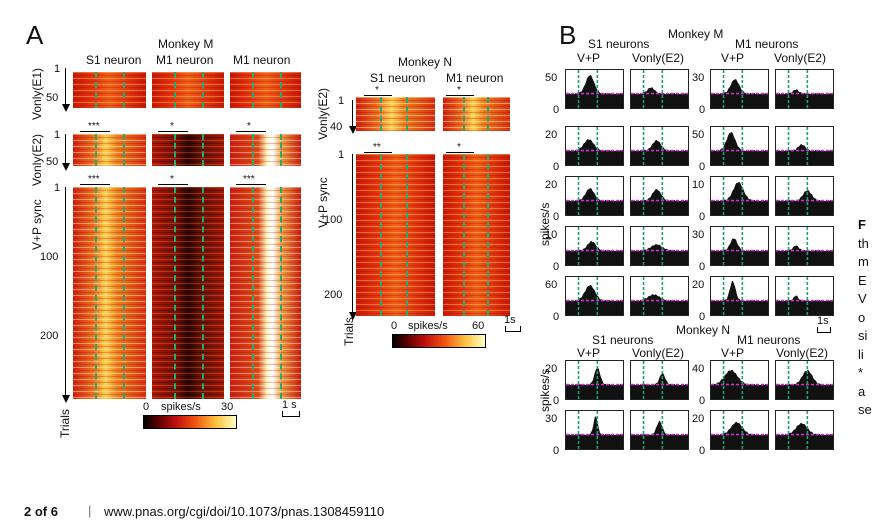 The height and width of the screenshot is (520, 878). I want to click on tick-e2-50: 50, so click(52, 162).